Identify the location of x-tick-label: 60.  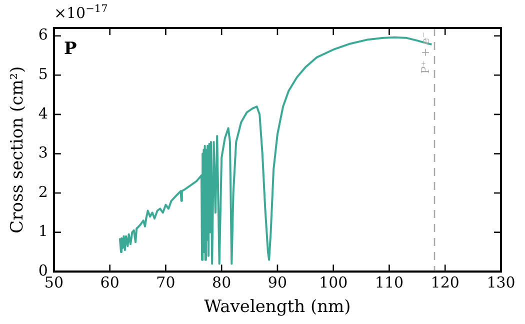
(110, 282).